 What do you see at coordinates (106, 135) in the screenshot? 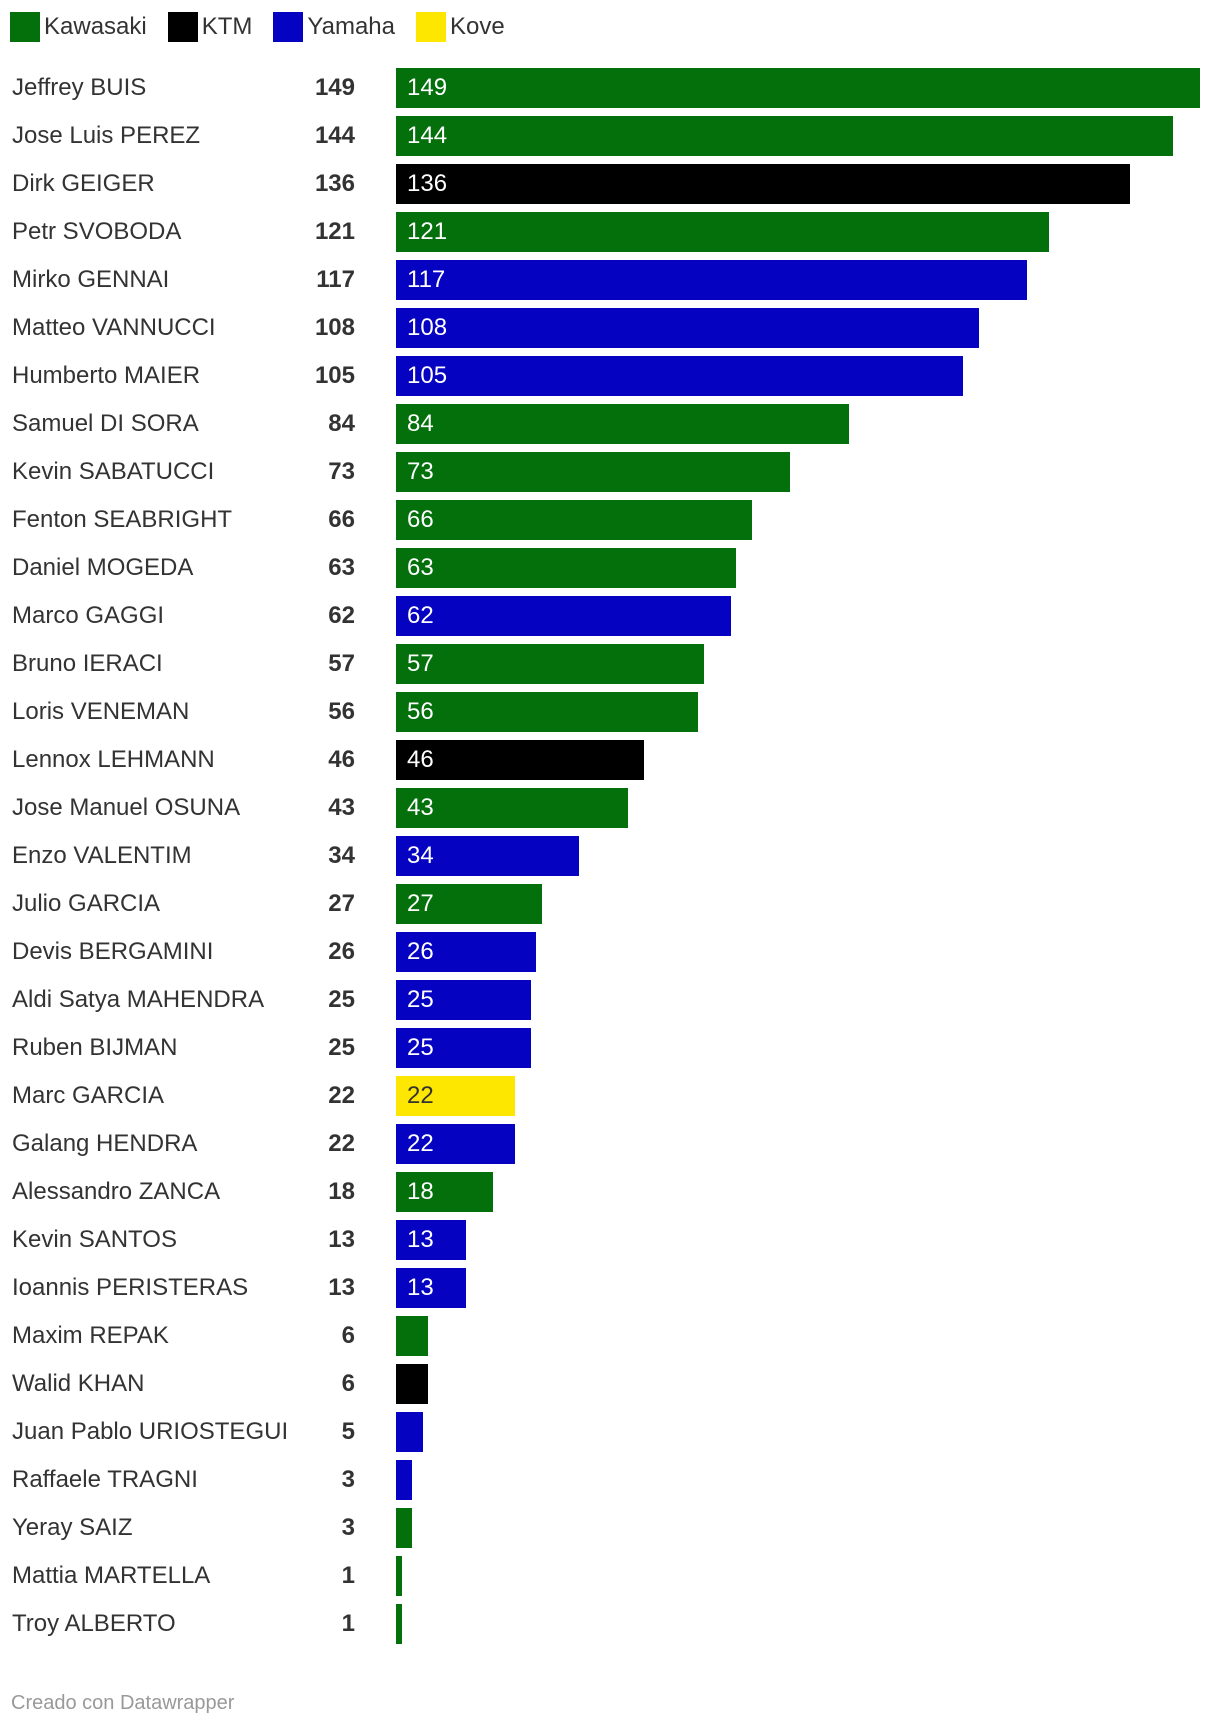
I see `rider-name: Jose Luis PEREZ` at bounding box center [106, 135].